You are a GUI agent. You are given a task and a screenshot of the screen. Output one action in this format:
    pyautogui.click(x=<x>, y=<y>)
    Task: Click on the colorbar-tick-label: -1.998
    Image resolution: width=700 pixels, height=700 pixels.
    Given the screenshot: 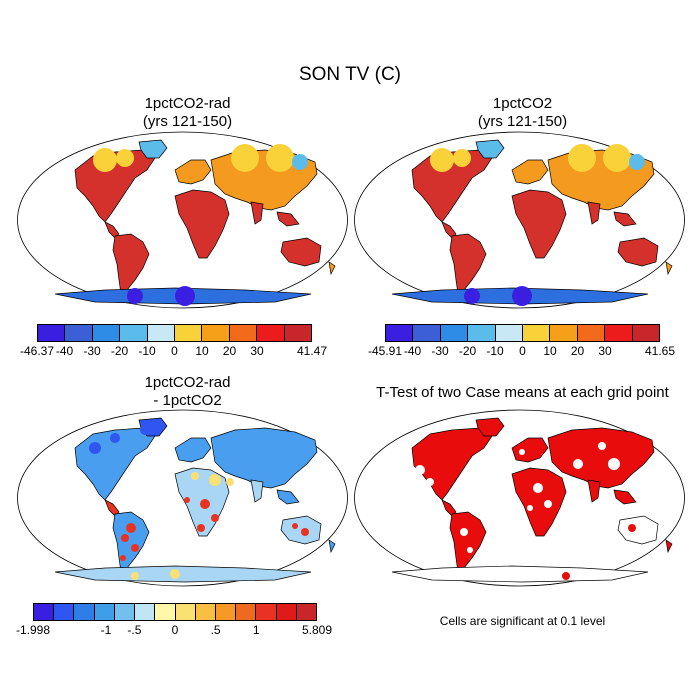 What is the action you would take?
    pyautogui.click(x=33, y=630)
    